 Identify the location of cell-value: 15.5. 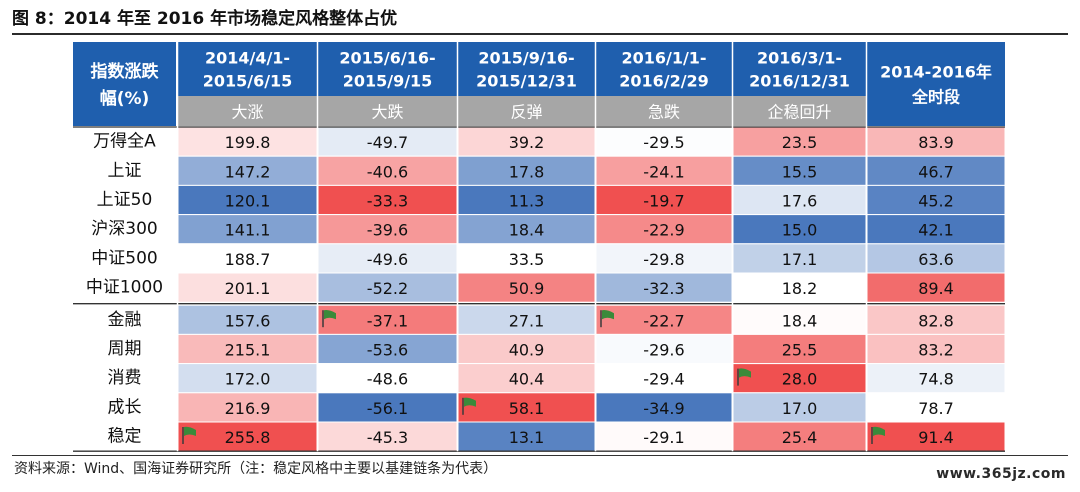
(800, 171).